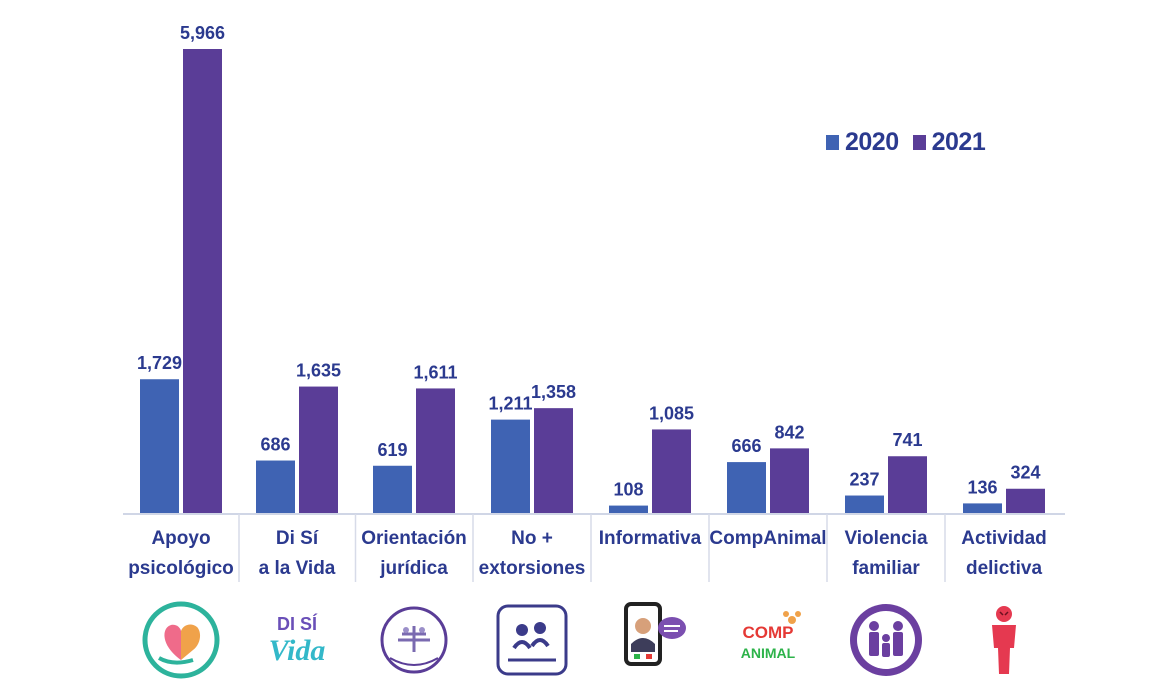 This screenshot has height=700, width=1160. Describe the element at coordinates (864, 480) in the screenshot. I see `value-label-2020-6: 237` at that location.